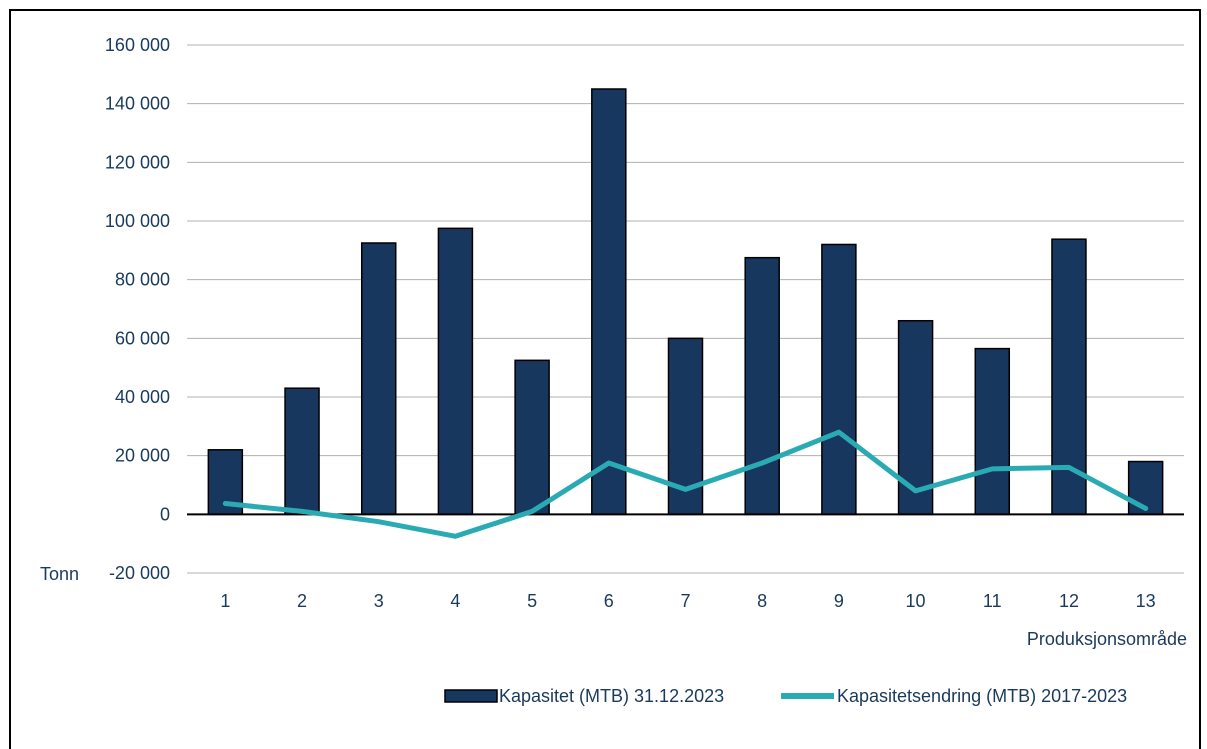 The height and width of the screenshot is (749, 1207). I want to click on y-tick-label: 20 000, so click(142, 456).